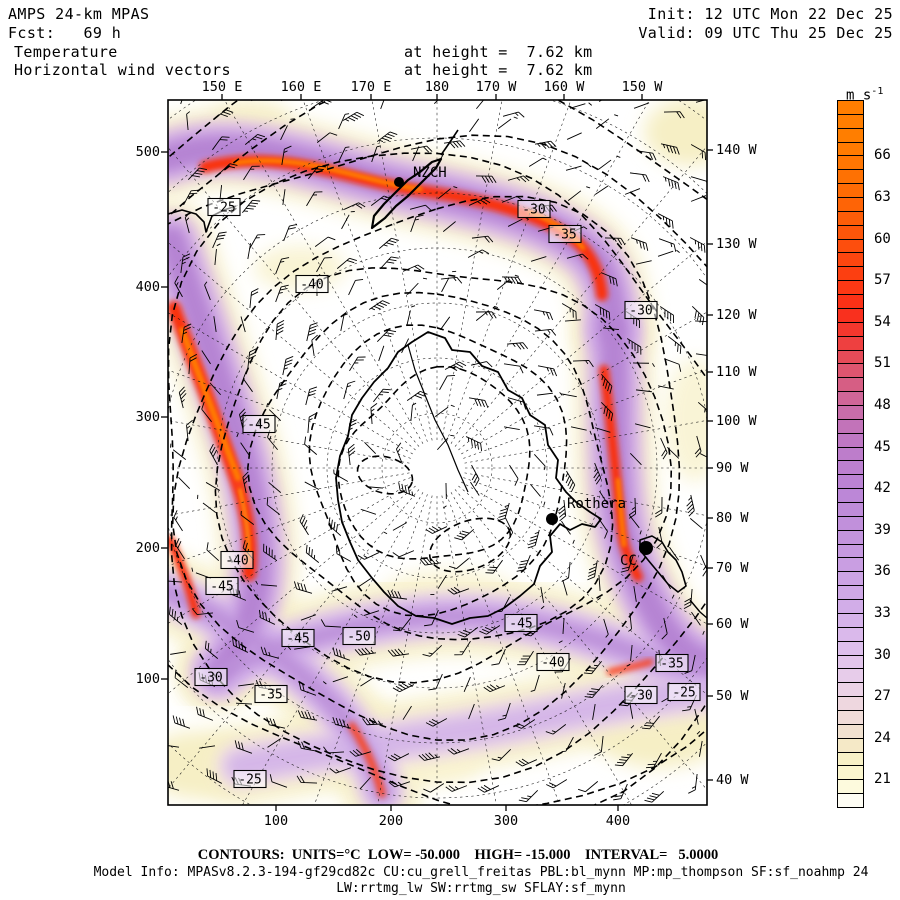 The height and width of the screenshot is (900, 900). I want to click on y-axis-label: 100, so click(147, 679).